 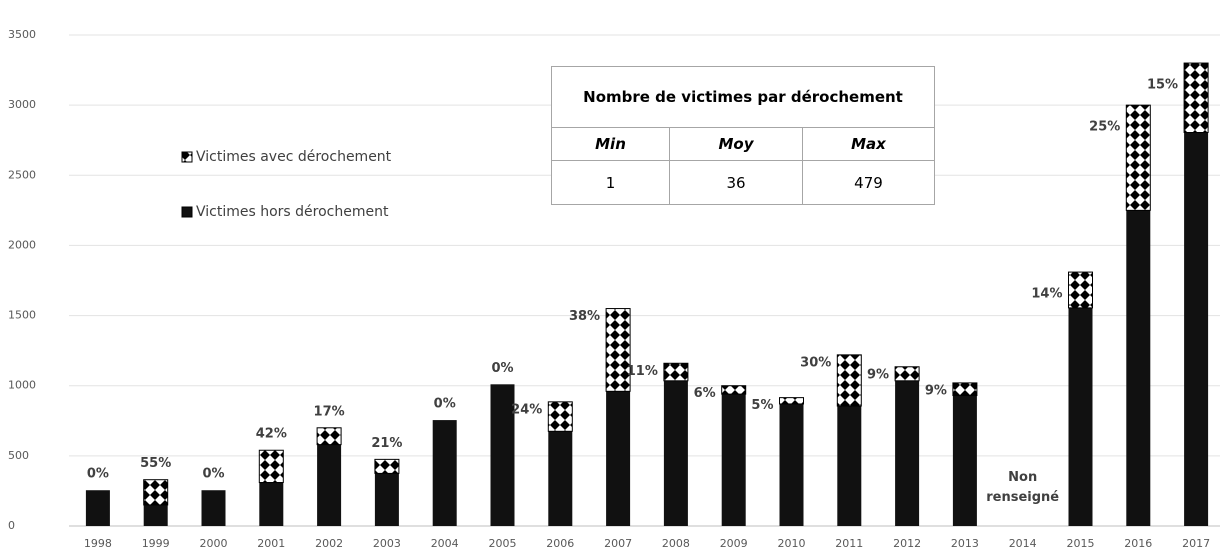 I want to click on percent-label: 14%, so click(x=1046, y=294).